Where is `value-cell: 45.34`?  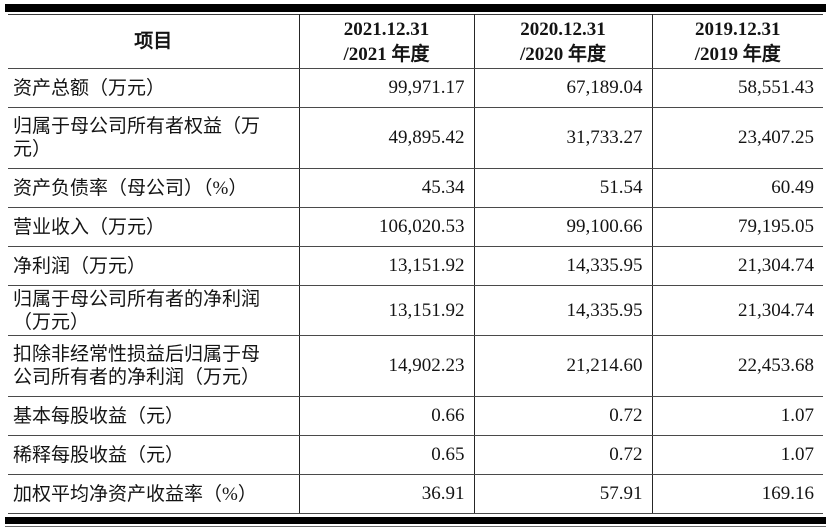
value-cell: 45.34 is located at coordinates (386, 188).